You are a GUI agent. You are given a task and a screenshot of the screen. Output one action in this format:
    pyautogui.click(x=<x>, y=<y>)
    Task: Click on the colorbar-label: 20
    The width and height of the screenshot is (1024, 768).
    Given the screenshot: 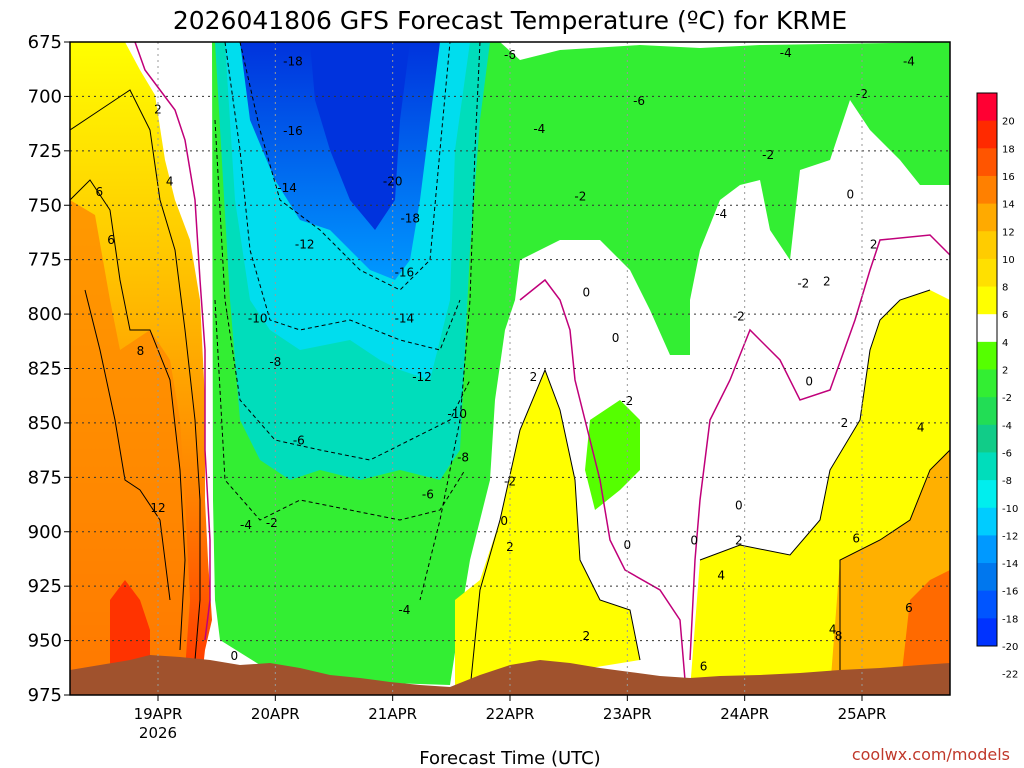 What is the action you would take?
    pyautogui.click(x=1008, y=122)
    